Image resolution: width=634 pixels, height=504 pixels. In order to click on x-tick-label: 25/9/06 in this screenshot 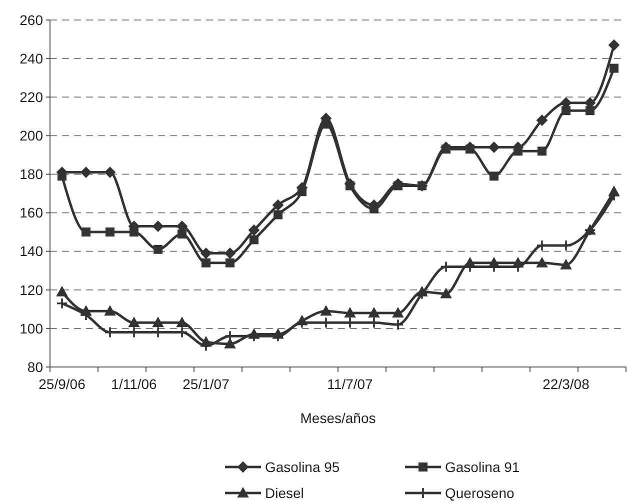, I will do `click(62, 384)`.